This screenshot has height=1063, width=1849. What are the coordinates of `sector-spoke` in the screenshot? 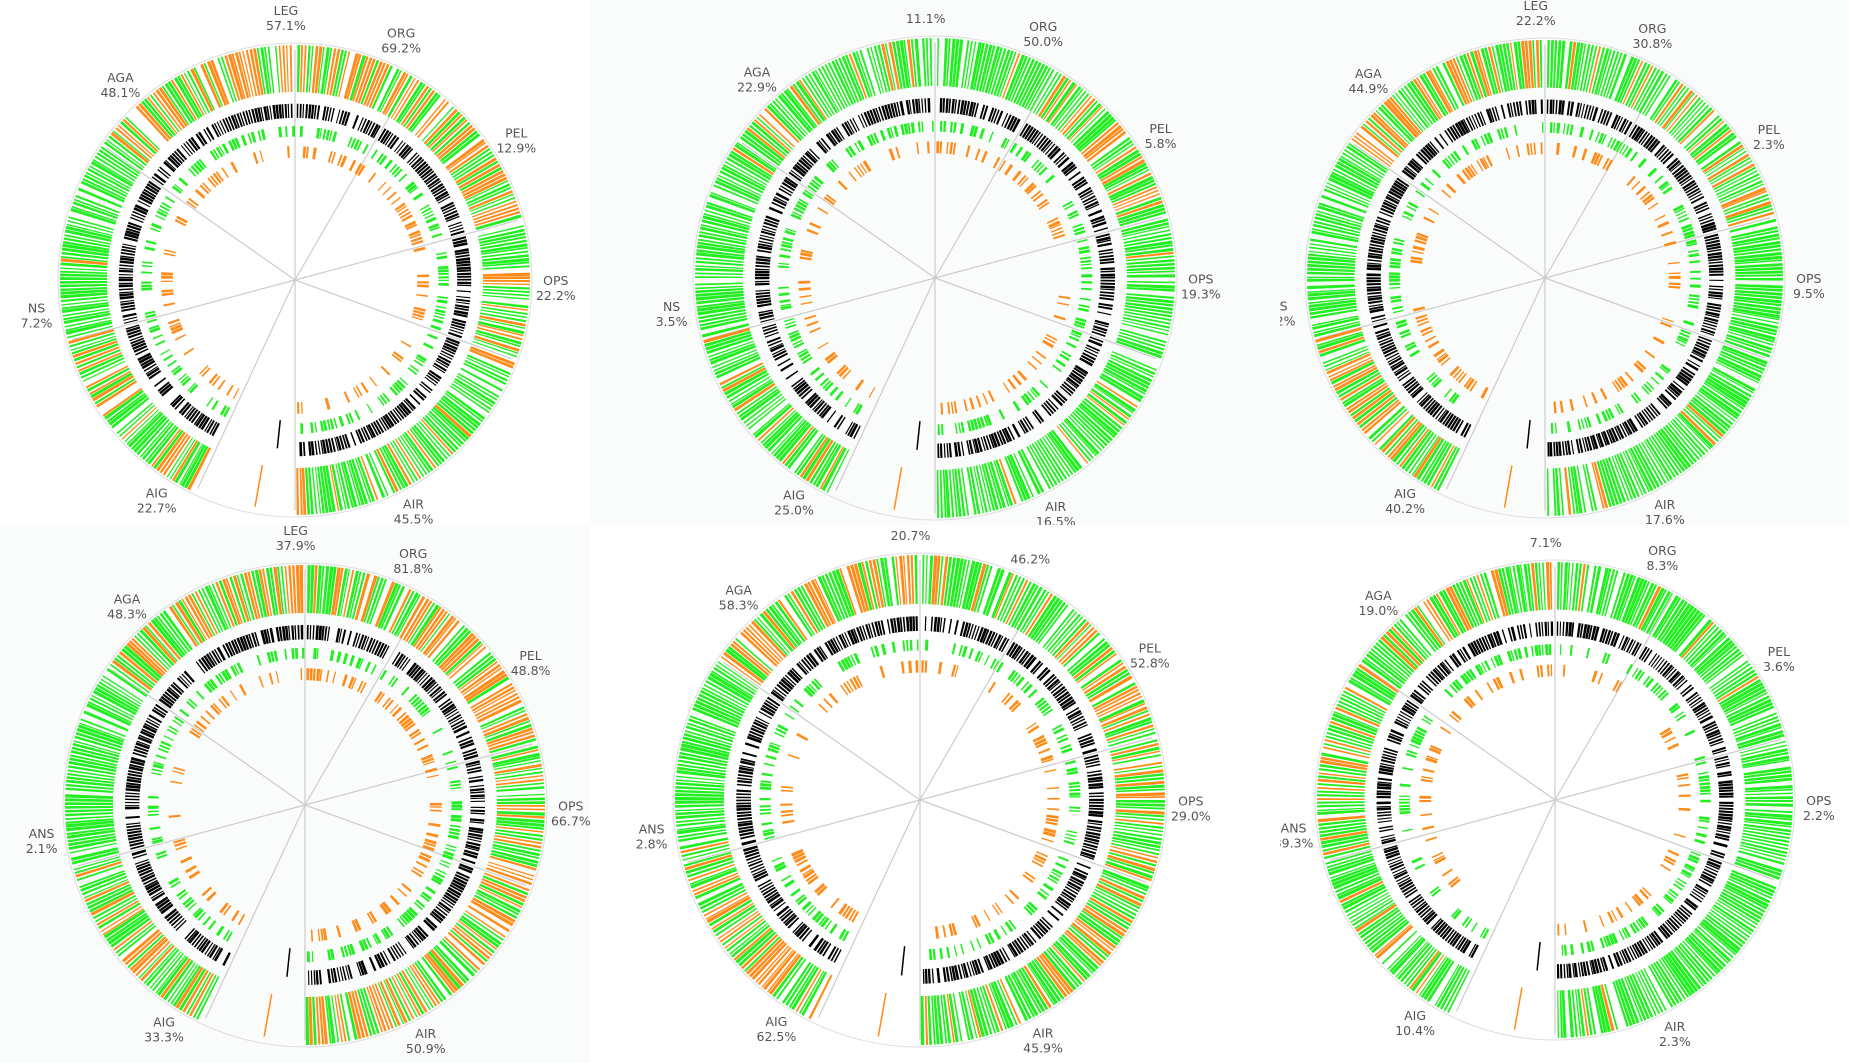 It's located at (821, 731).